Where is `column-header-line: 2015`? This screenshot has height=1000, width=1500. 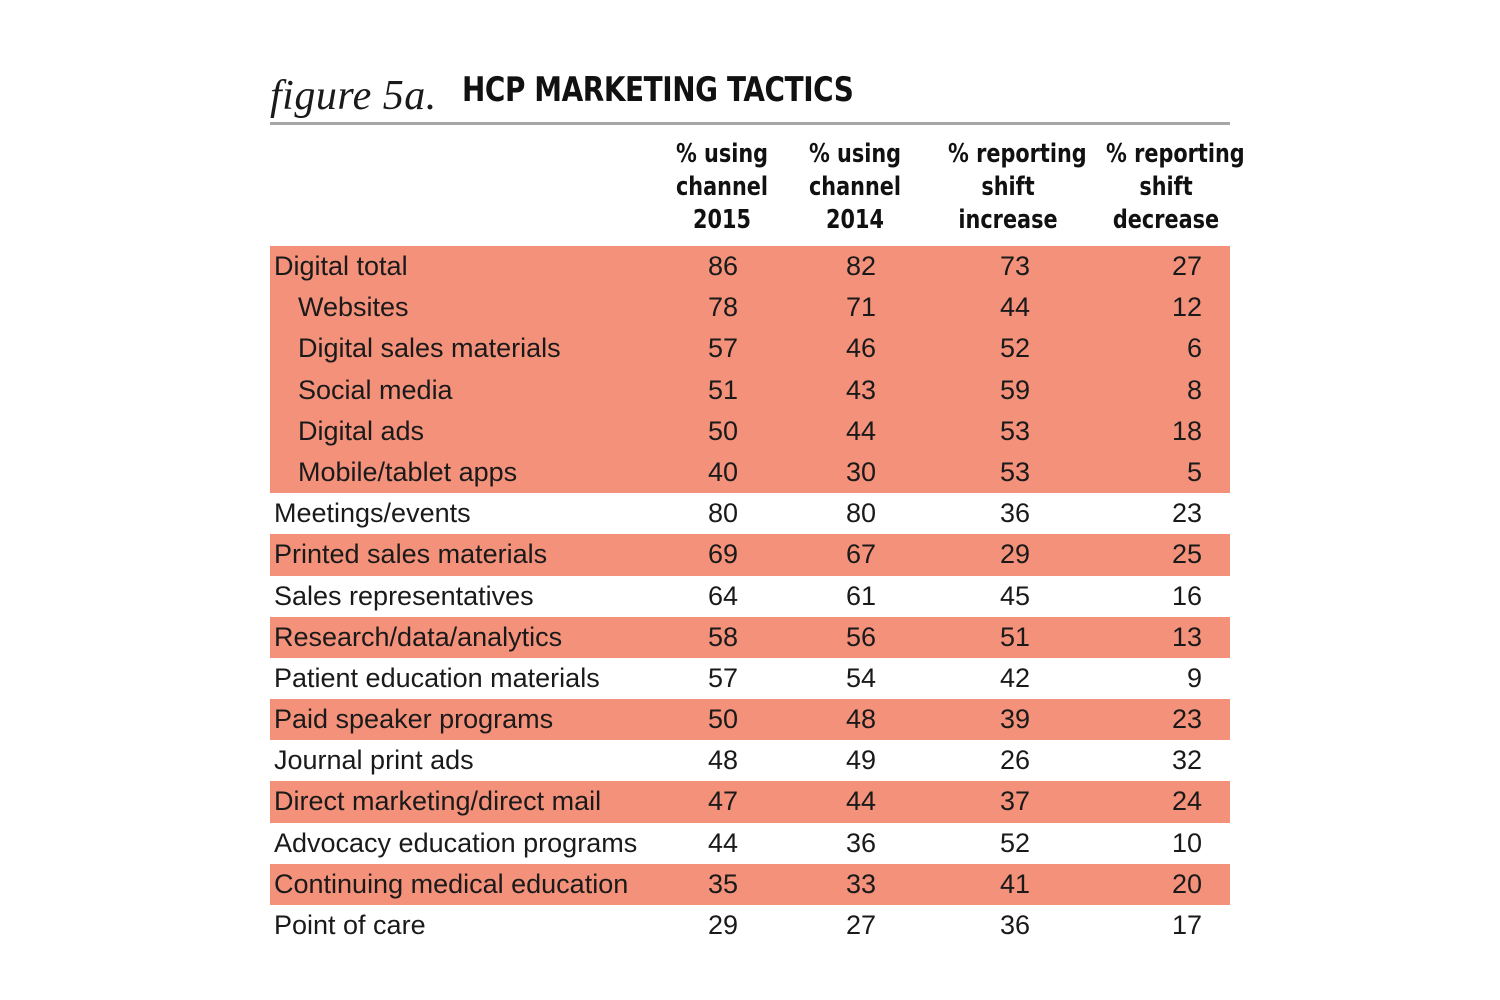
column-header-line: 2015 is located at coordinates (722, 220).